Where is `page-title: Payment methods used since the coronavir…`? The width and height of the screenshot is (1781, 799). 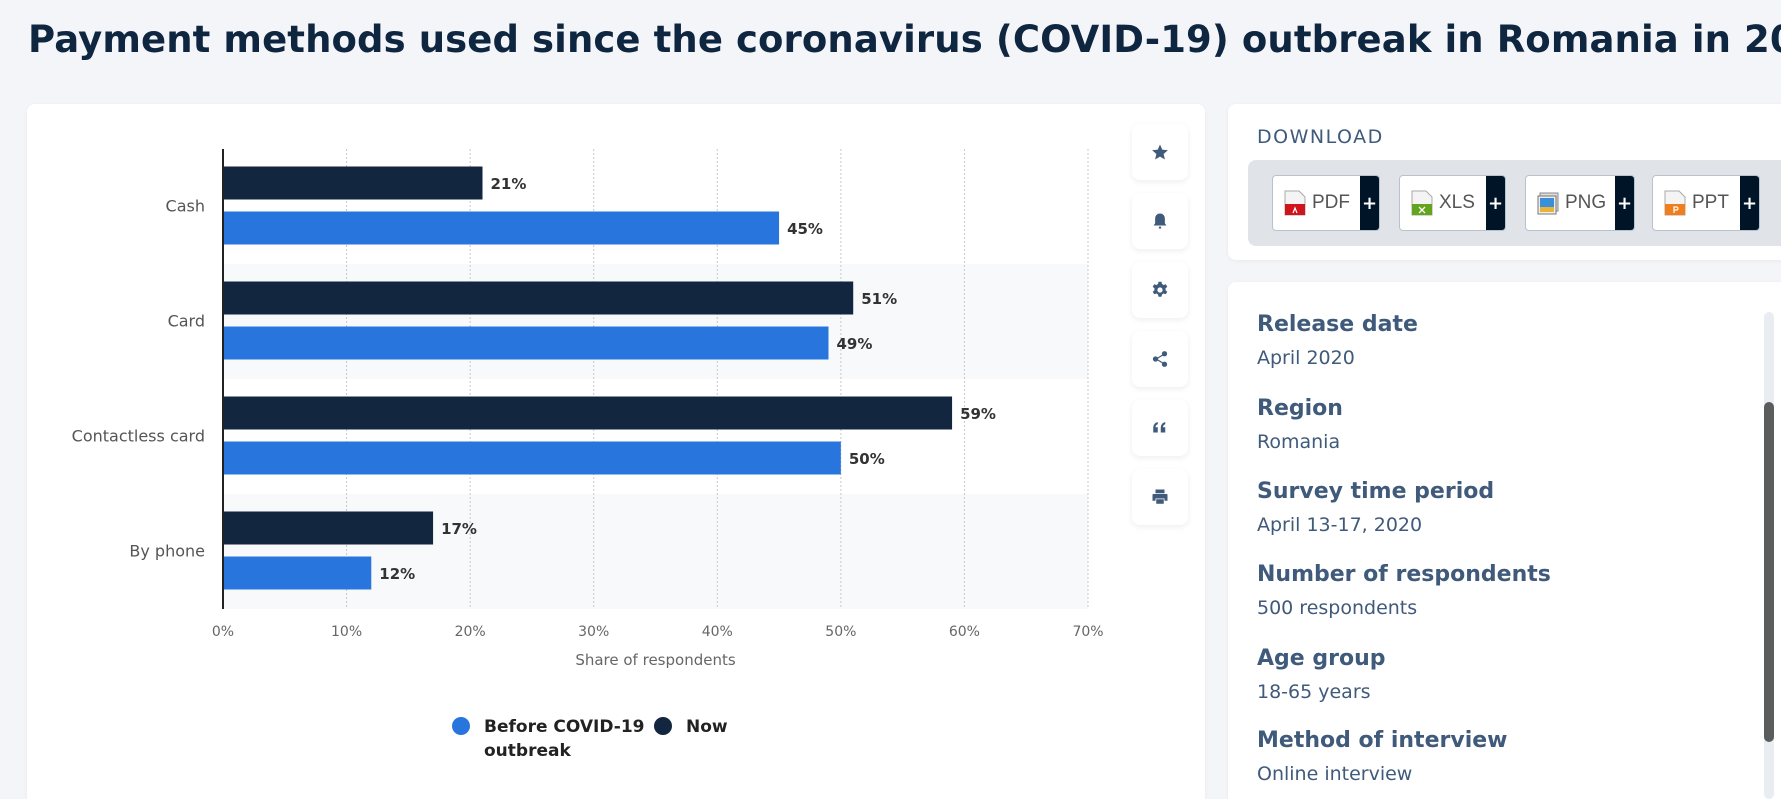
page-title: Payment methods used since the coronavir… is located at coordinates (904, 39).